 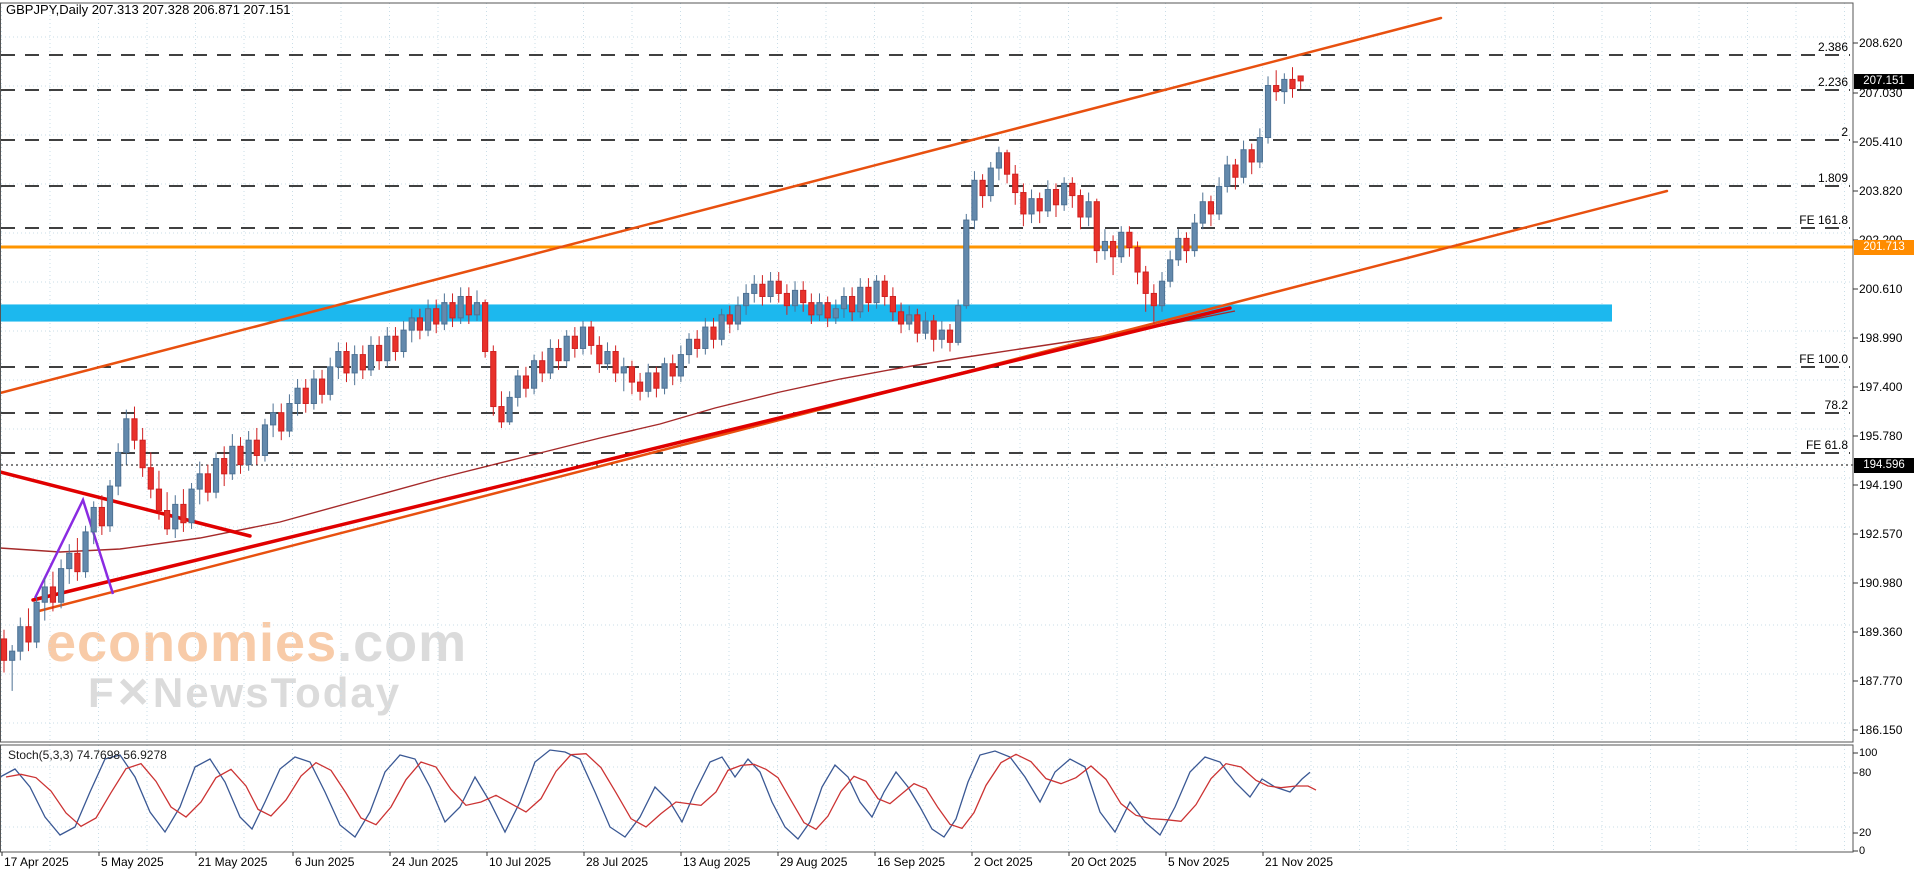 I want to click on watermark-subbrand: F✕NewsToday, so click(x=245, y=692).